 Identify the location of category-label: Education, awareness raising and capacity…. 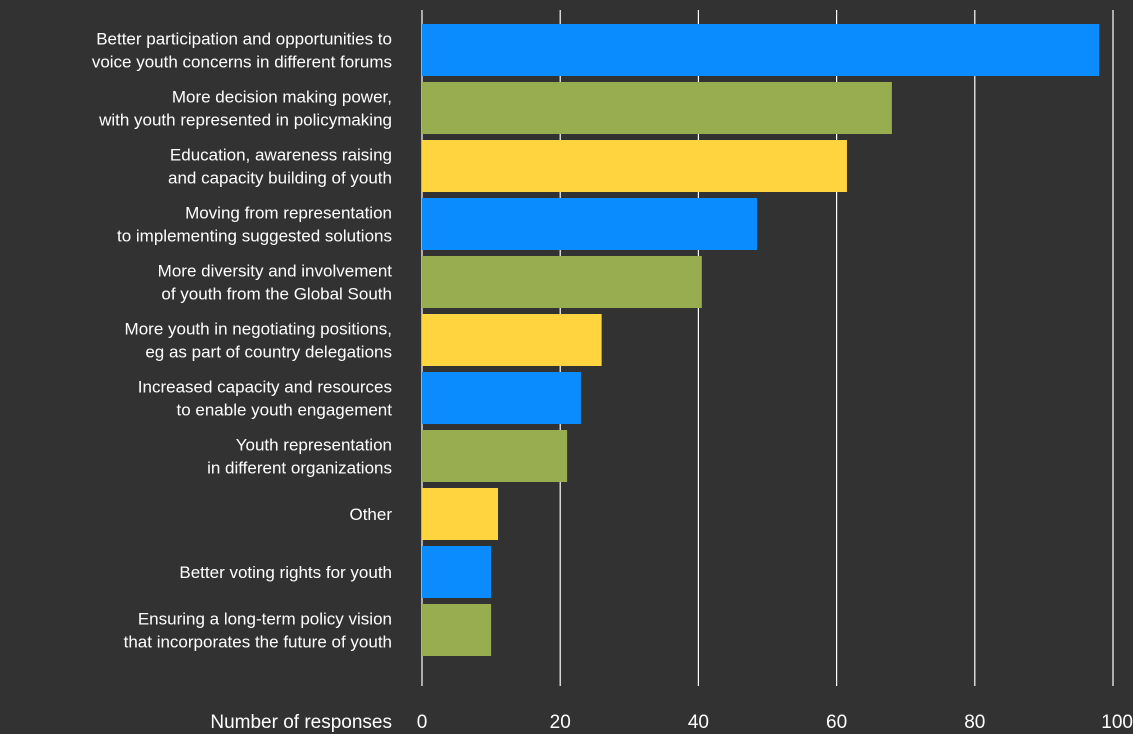
(280, 167).